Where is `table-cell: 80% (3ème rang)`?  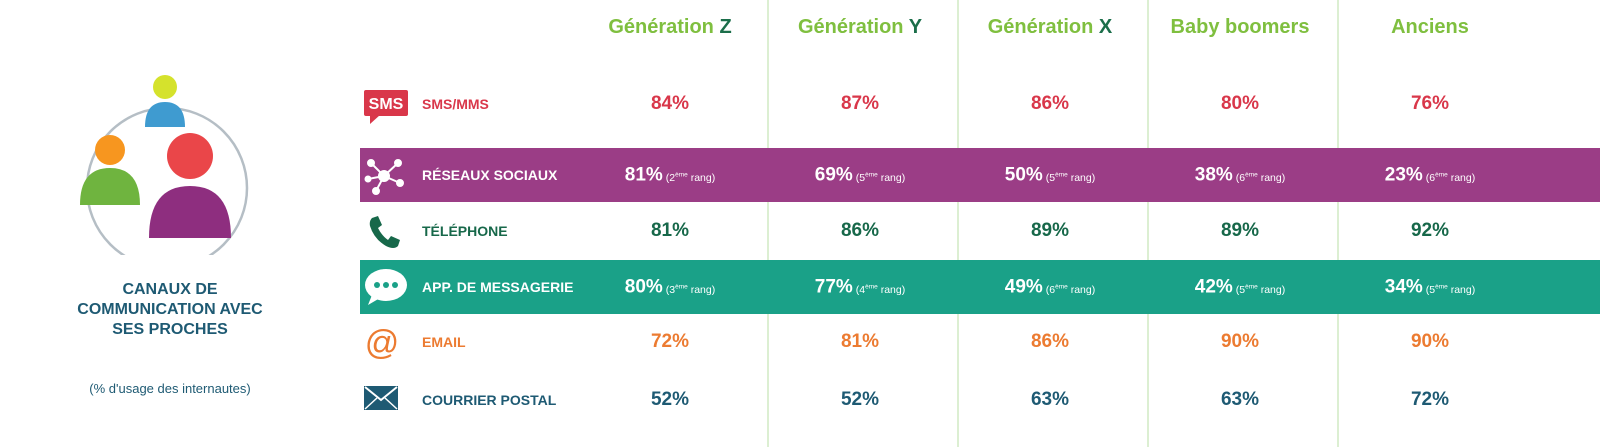 table-cell: 80% (3ème rang) is located at coordinates (670, 288).